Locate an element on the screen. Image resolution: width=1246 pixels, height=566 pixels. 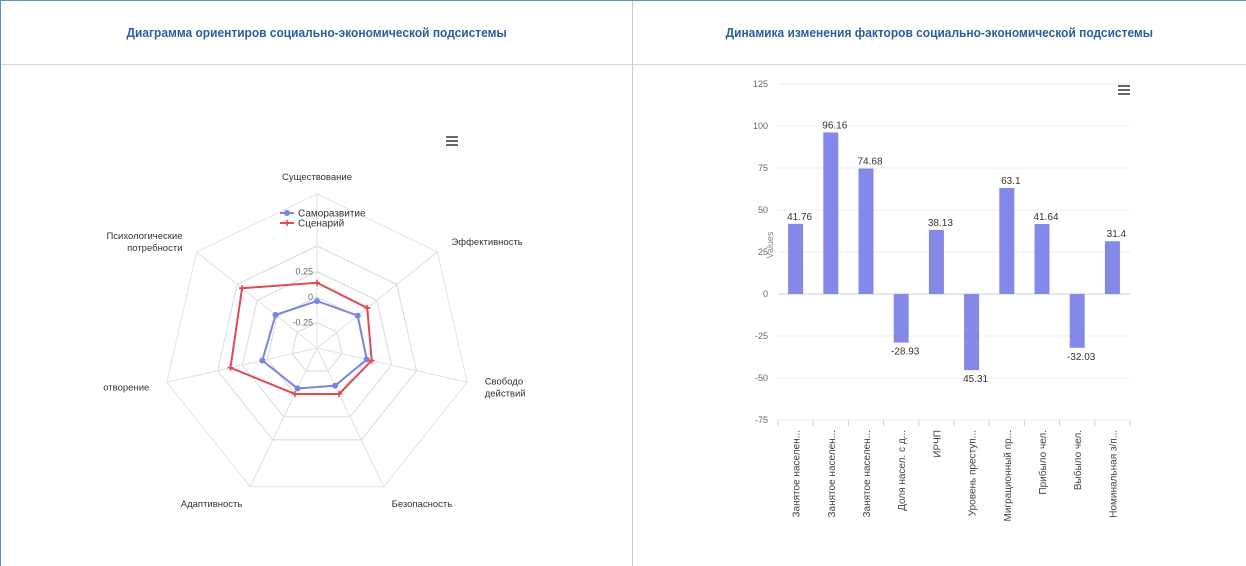
radar-tick-label: 0.25 is located at coordinates (304, 272).